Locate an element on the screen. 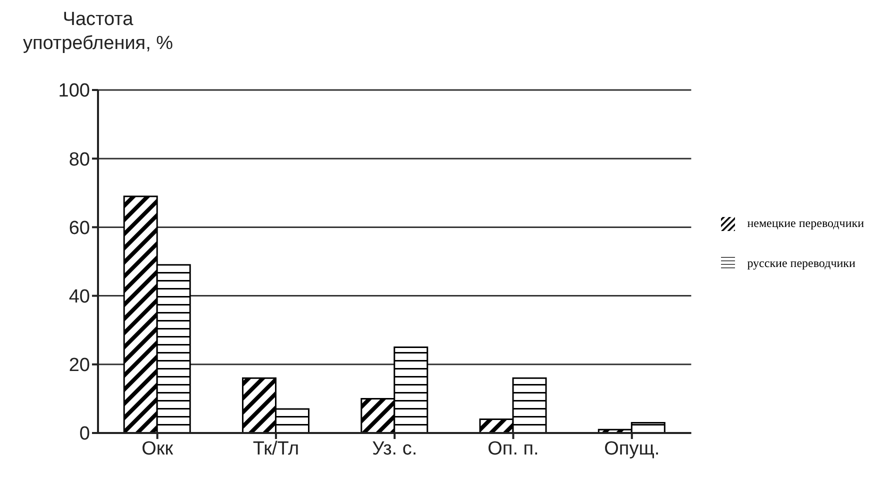  y-tick-label: 20 is located at coordinates (79, 365).